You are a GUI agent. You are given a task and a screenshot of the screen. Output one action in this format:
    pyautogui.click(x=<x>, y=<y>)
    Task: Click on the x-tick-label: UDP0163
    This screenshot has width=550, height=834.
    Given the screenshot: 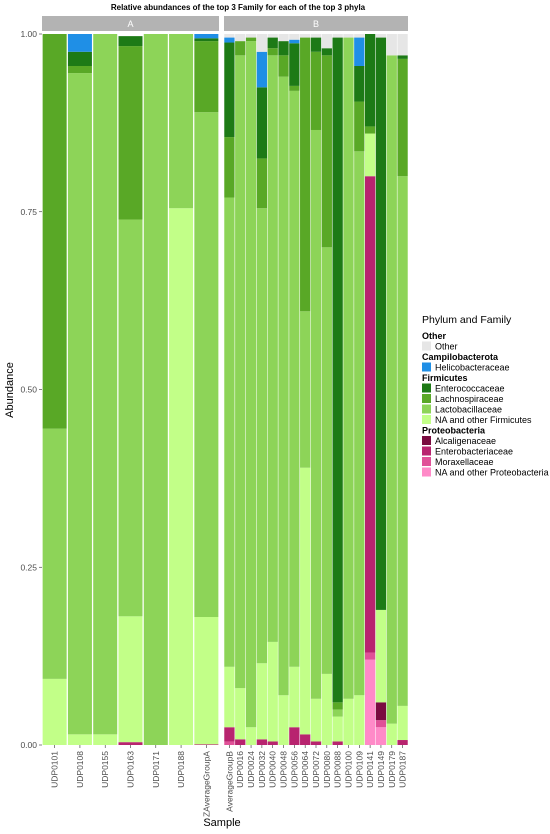 What is the action you would take?
    pyautogui.click(x=131, y=769)
    